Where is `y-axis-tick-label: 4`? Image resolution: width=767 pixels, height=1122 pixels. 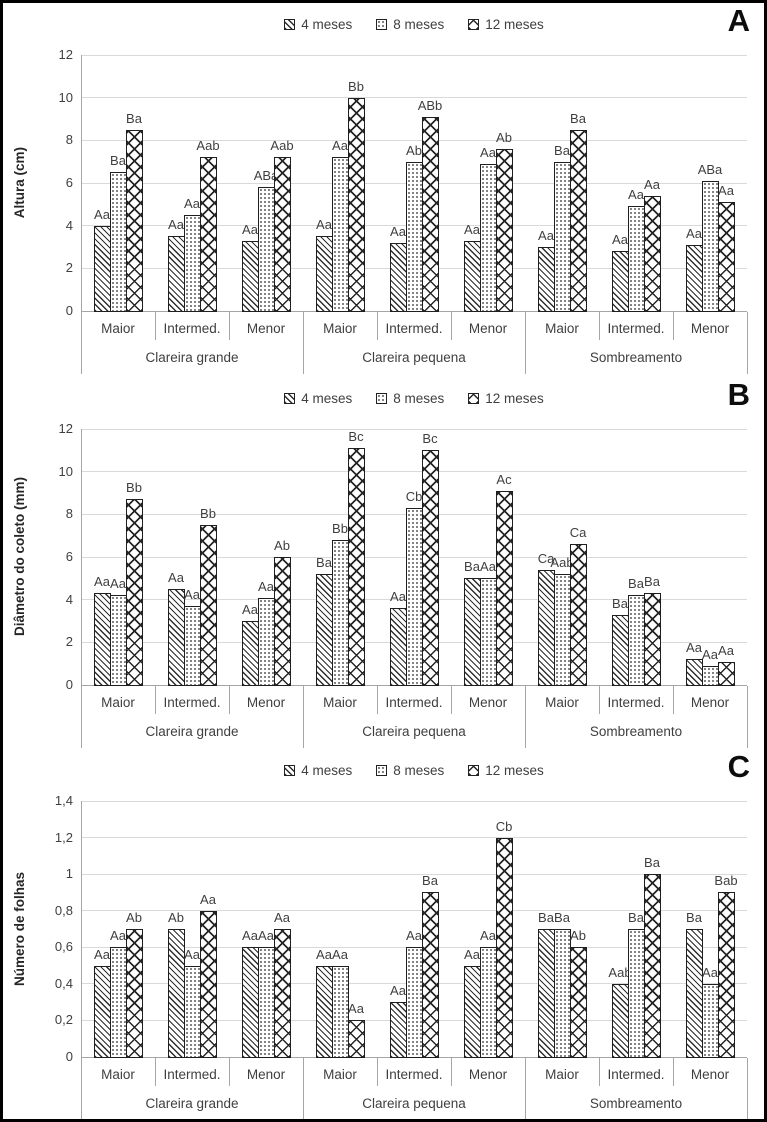
y-axis-tick-label: 4 is located at coordinates (69, 225).